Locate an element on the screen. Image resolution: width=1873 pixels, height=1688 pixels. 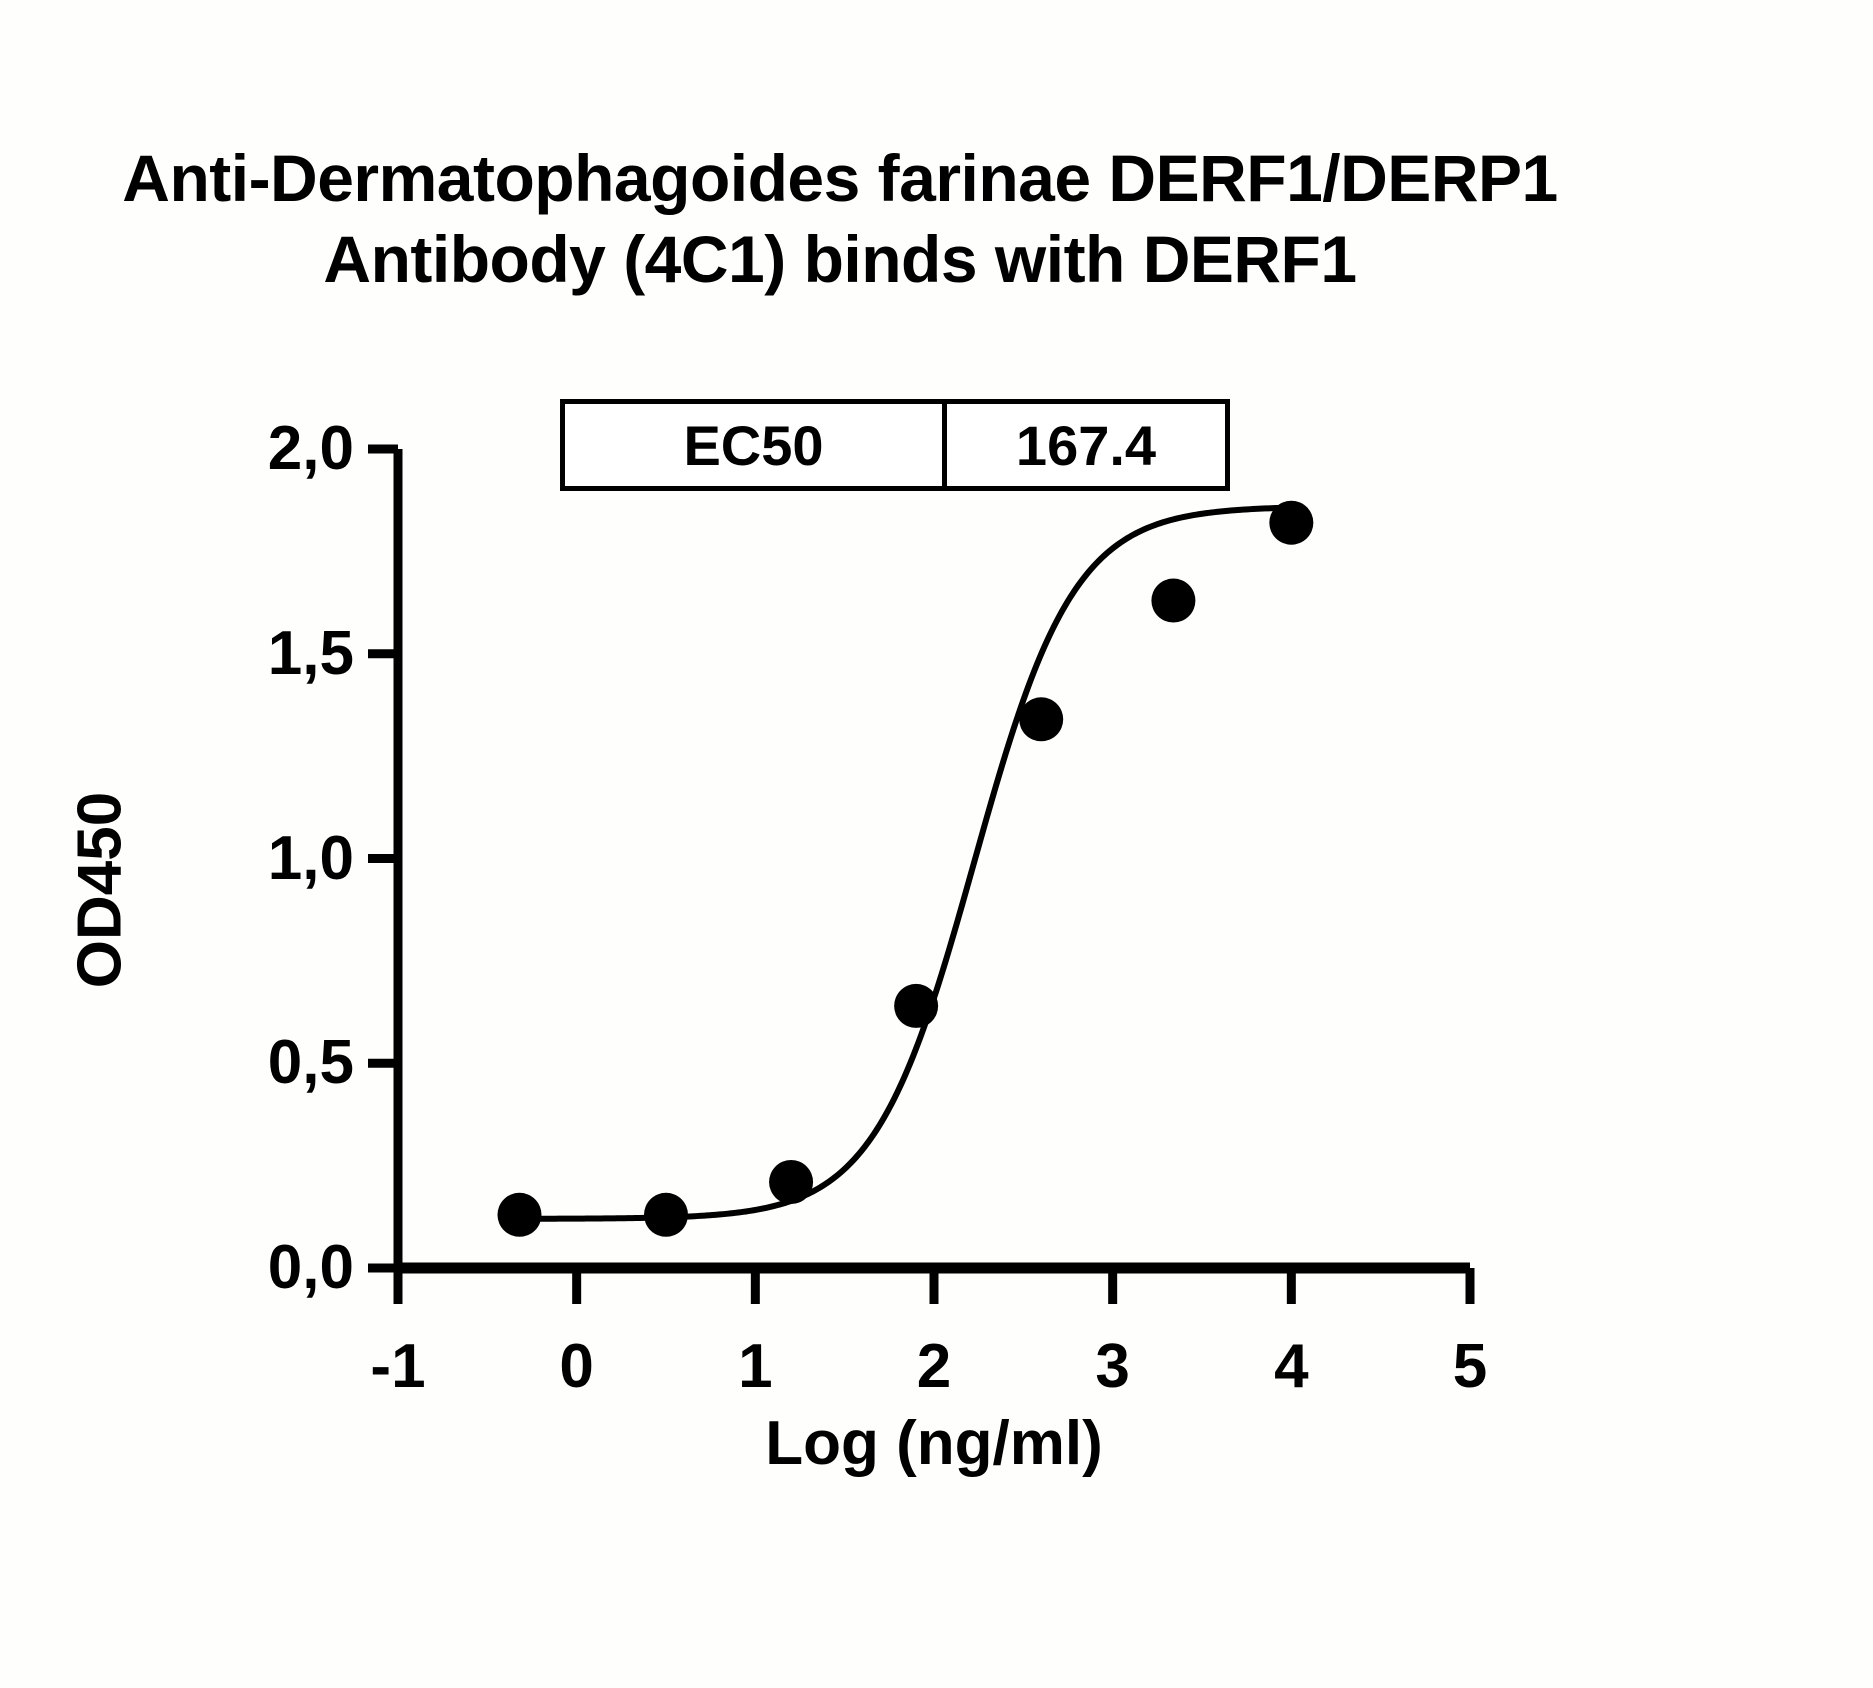
y-axis-tick-label: 1,5 is located at coordinates (310, 653).